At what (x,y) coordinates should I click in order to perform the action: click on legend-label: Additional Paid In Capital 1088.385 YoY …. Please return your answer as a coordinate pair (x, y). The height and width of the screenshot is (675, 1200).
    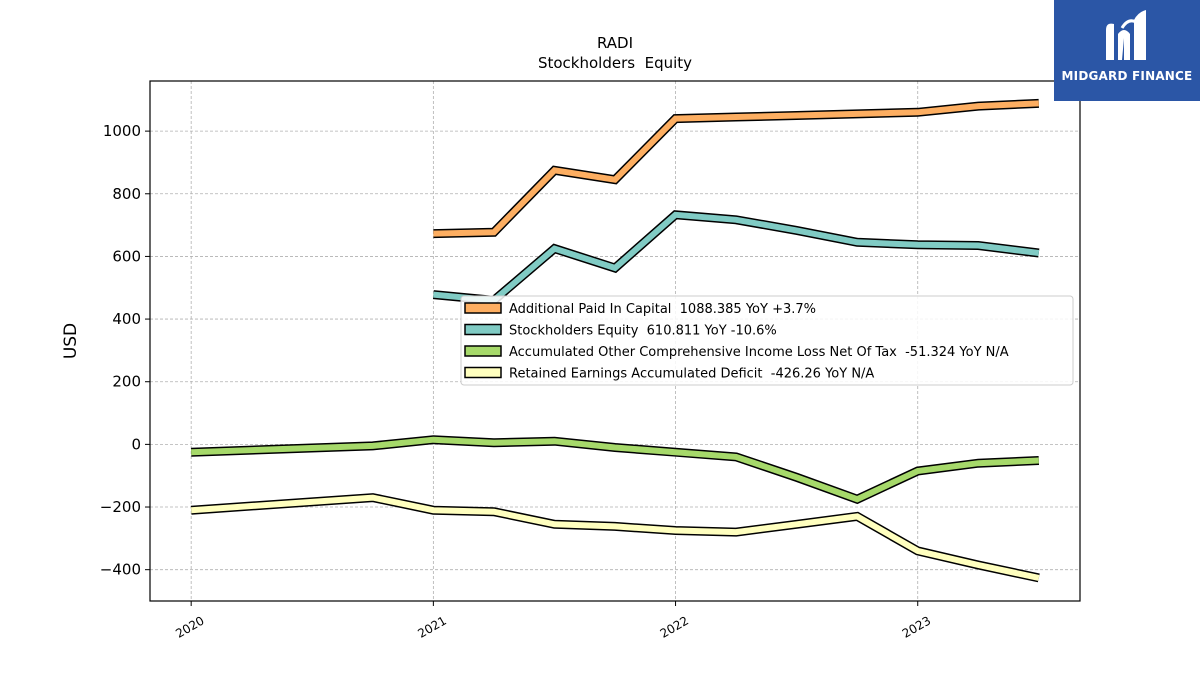
    Looking at the image, I should click on (662, 309).